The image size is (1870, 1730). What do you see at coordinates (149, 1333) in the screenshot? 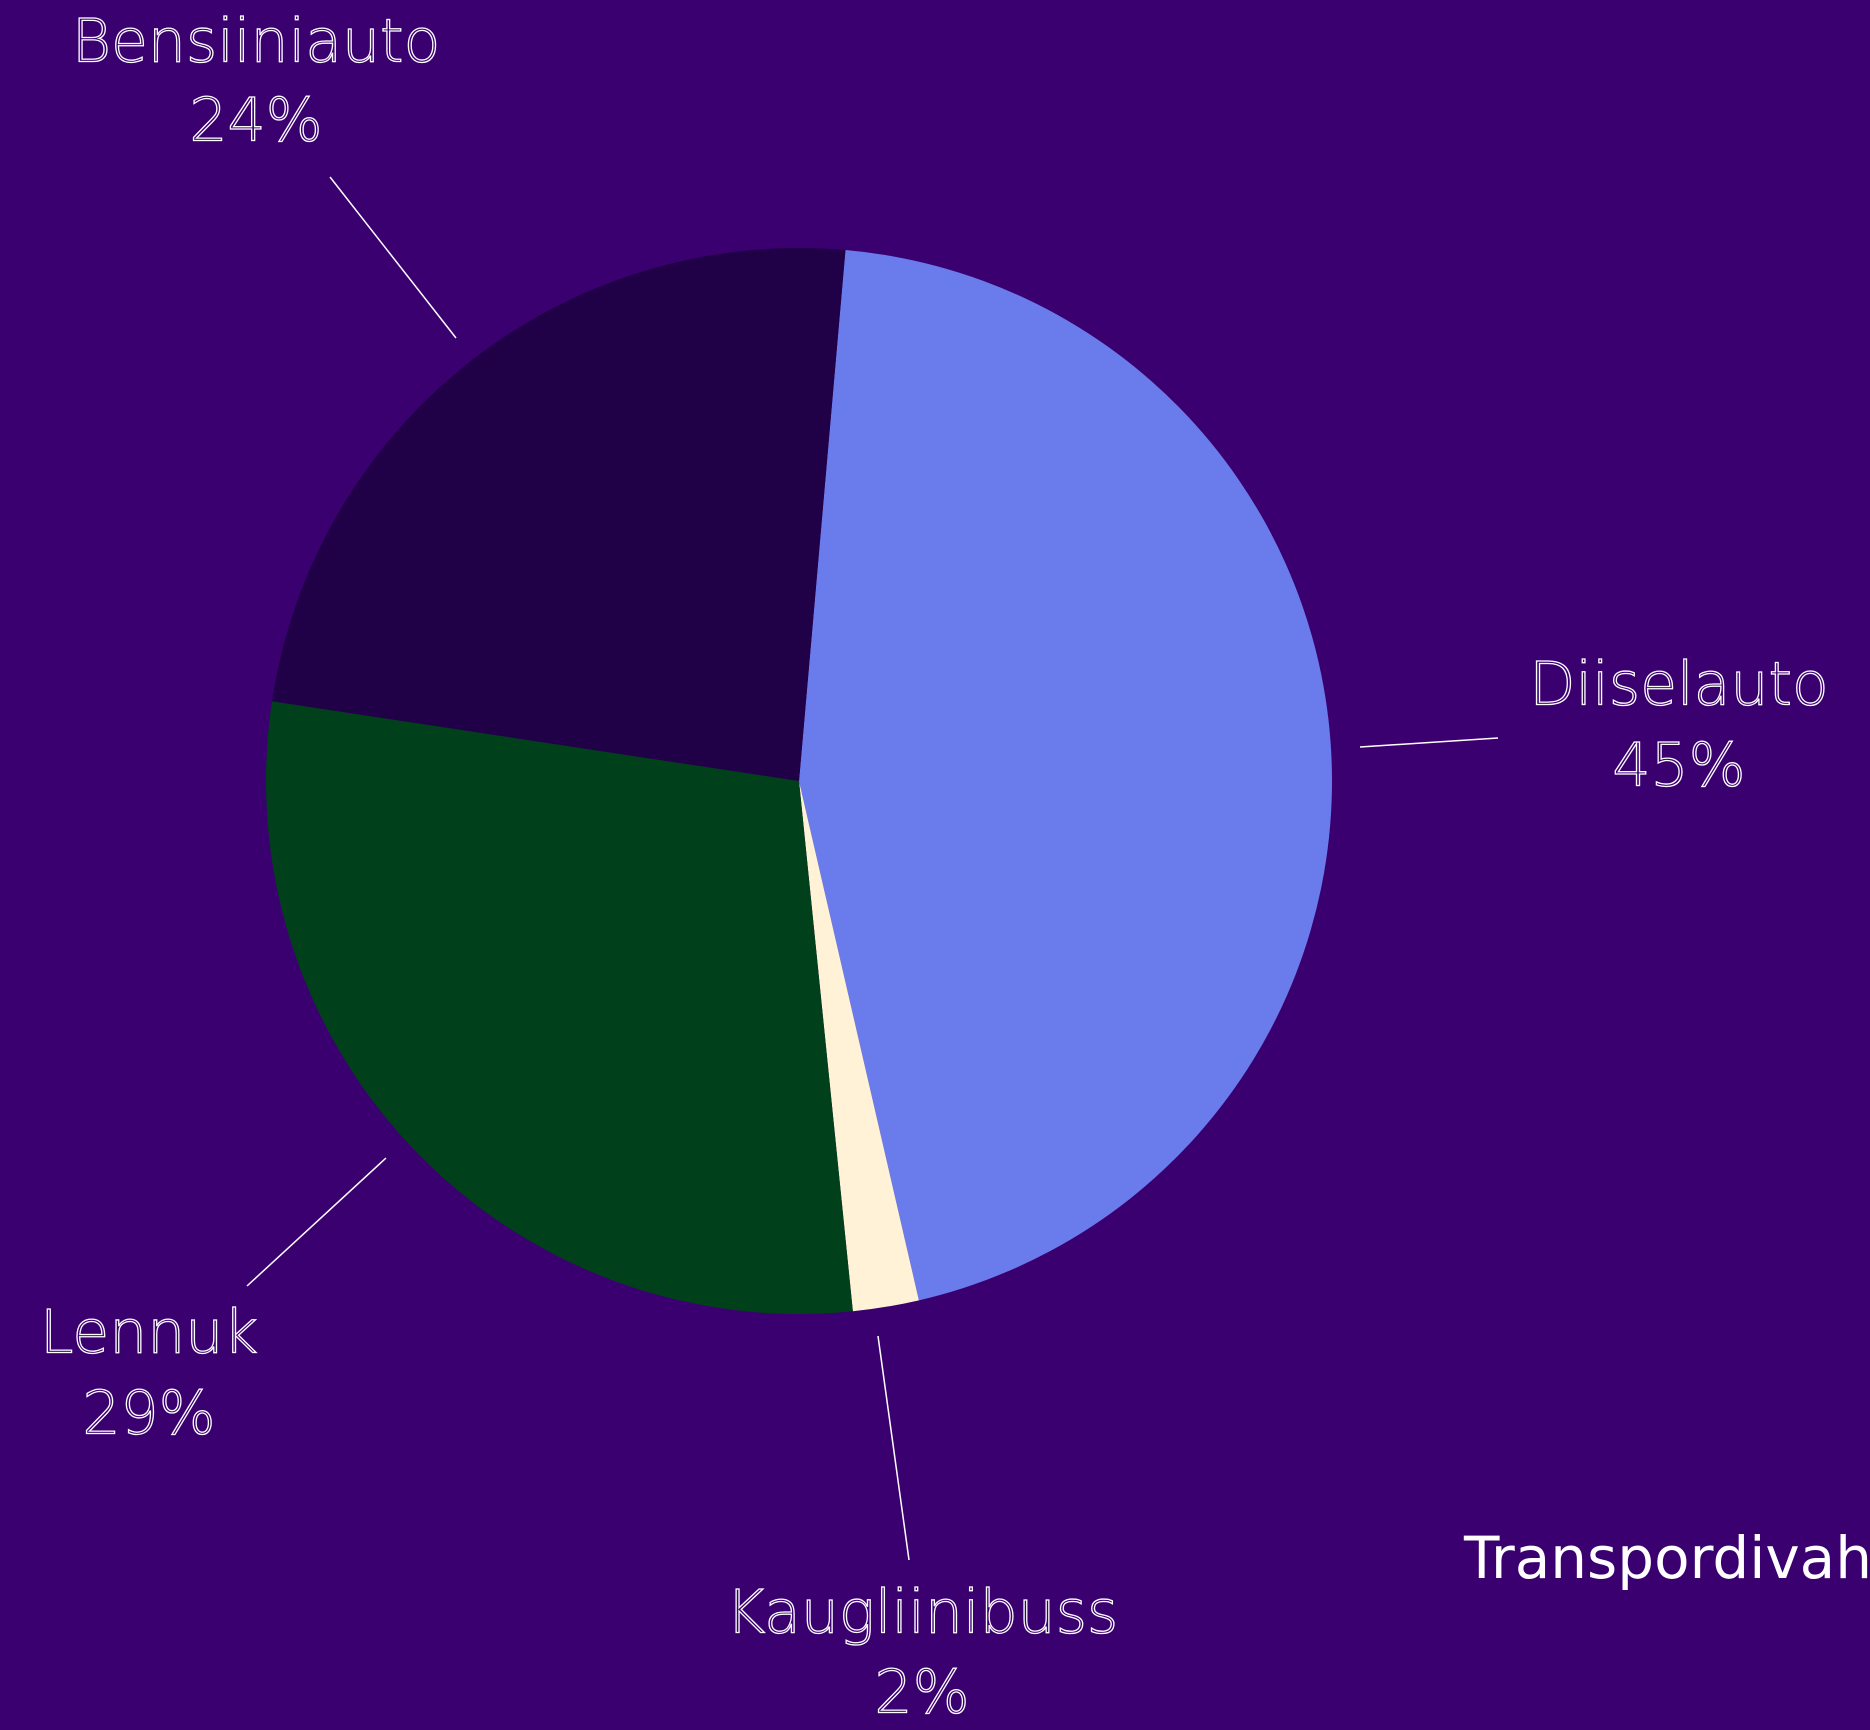
I see `slice-label: Lennuk` at bounding box center [149, 1333].